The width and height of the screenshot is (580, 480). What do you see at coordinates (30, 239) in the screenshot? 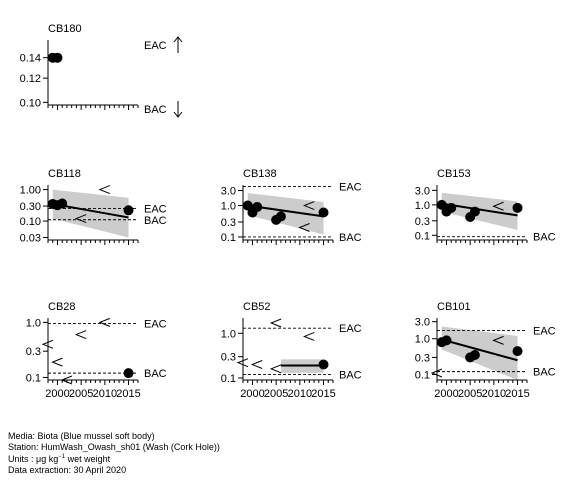
I see `y-tick-label: 0.03` at bounding box center [30, 239].